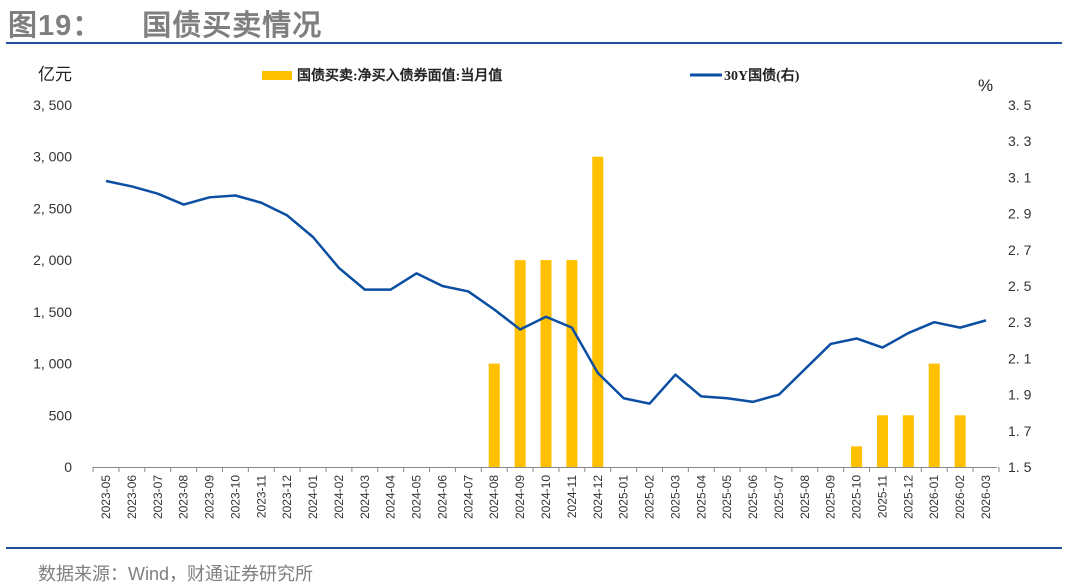 Image resolution: width=1068 pixels, height=586 pixels. What do you see at coordinates (132, 497) in the screenshot?
I see `x-tick-label: 2023-06` at bounding box center [132, 497].